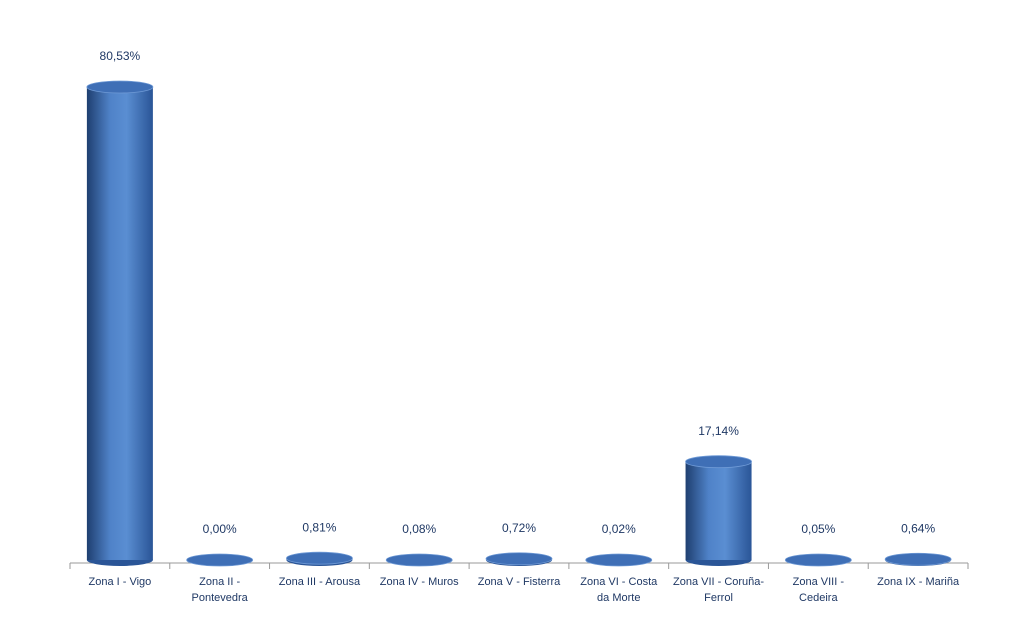  What do you see at coordinates (319, 582) in the screenshot?
I see `x-tick-label: Zona III - Arousa` at bounding box center [319, 582].